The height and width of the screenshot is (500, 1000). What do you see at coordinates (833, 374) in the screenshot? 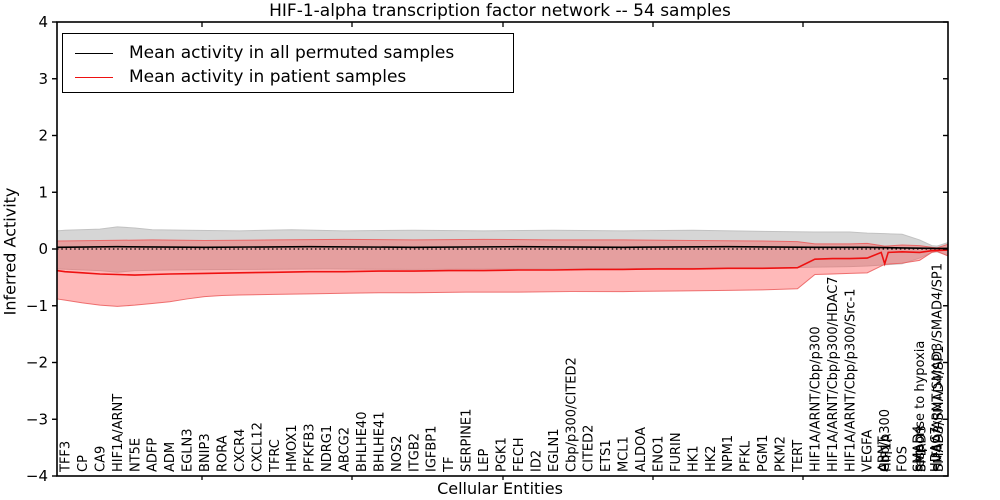
I see `x-category-label: HIF1A/ARNT/Cbp/p300/HDAC7` at bounding box center [833, 374].